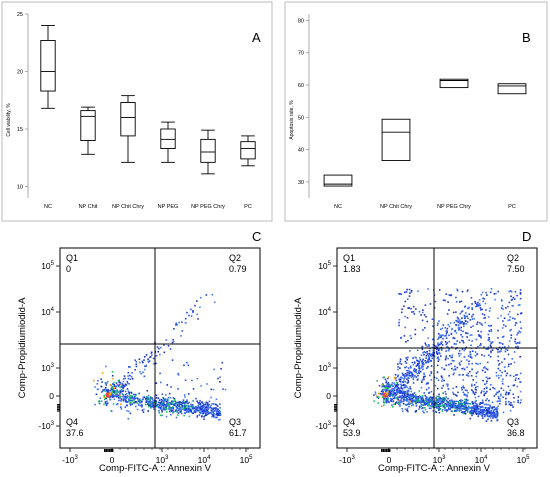  What do you see at coordinates (235, 258) in the screenshot?
I see `panel-c-q2-name: Q2` at bounding box center [235, 258].